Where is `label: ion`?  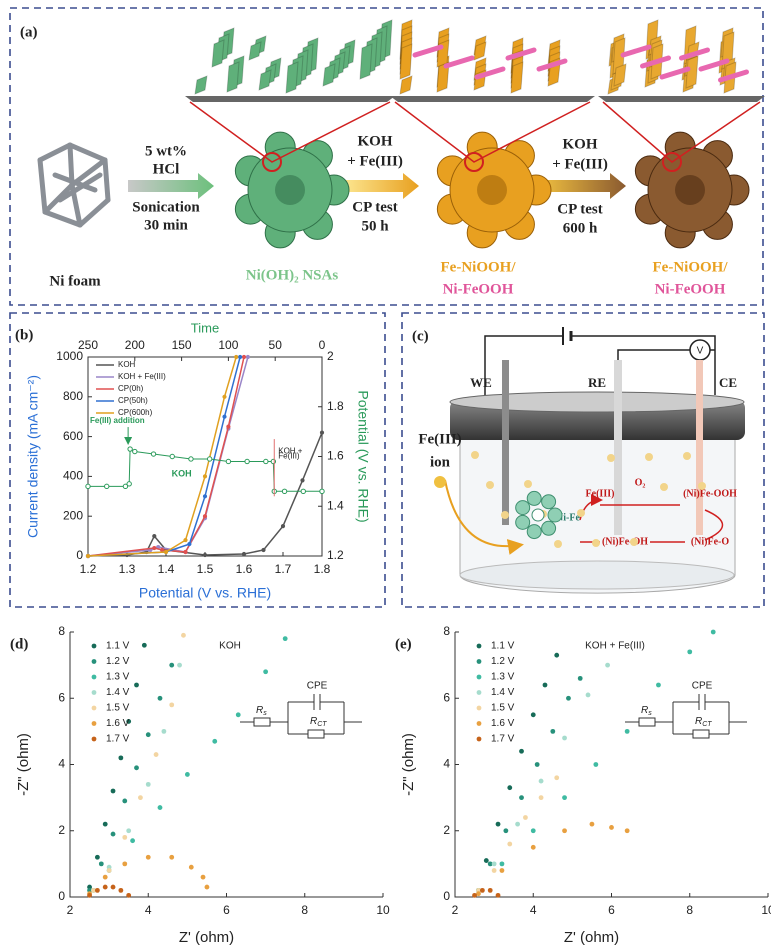 label: ion is located at coordinates (440, 462).